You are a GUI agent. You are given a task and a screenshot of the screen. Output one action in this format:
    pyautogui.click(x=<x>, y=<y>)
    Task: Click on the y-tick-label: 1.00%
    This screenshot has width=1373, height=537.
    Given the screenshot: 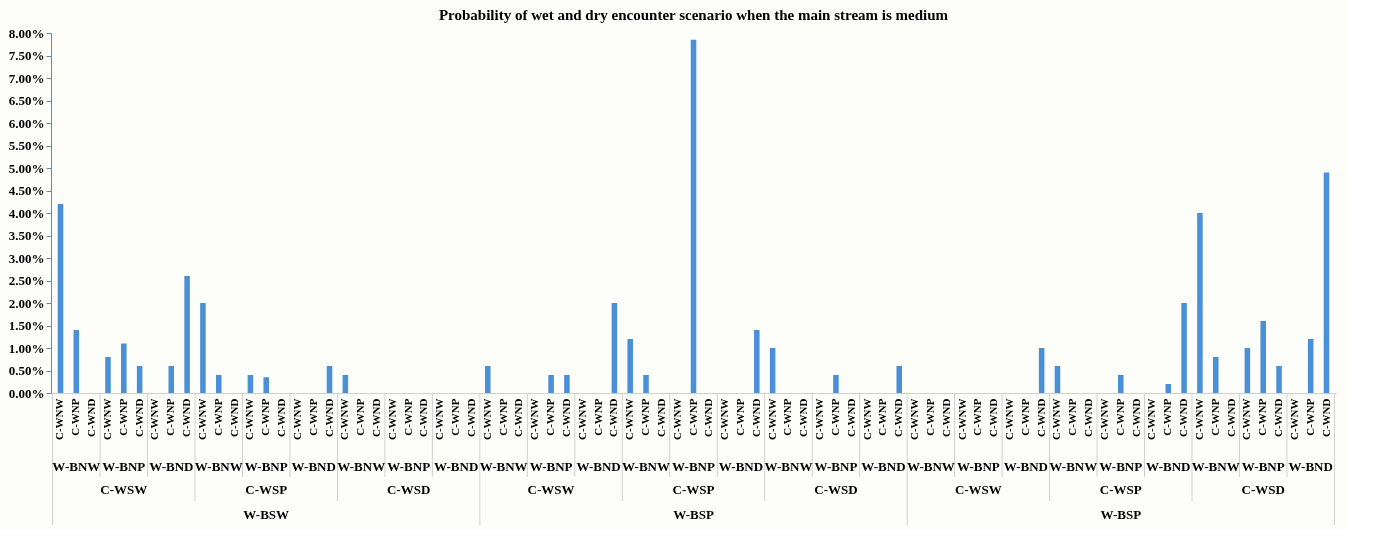 What is the action you would take?
    pyautogui.click(x=26, y=348)
    